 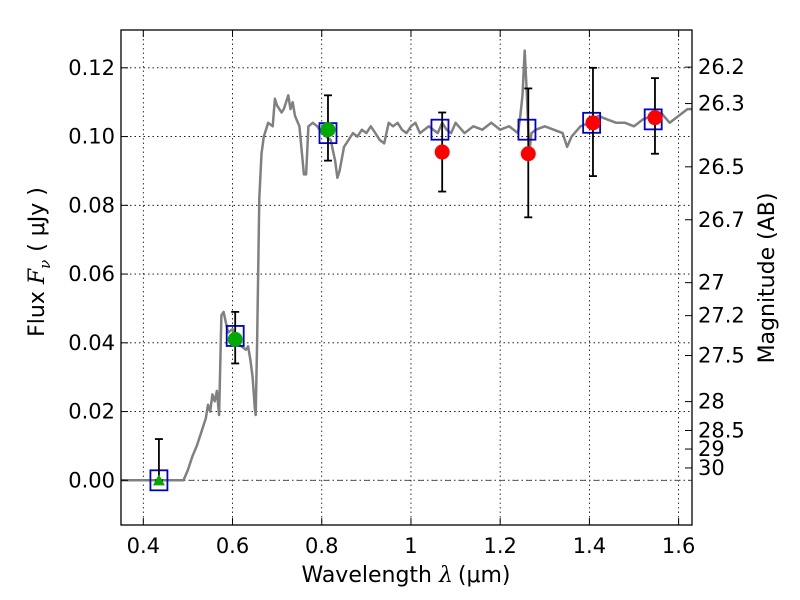 What do you see at coordinates (91, 205) in the screenshot?
I see `y-tick-label: 0.08` at bounding box center [91, 205].